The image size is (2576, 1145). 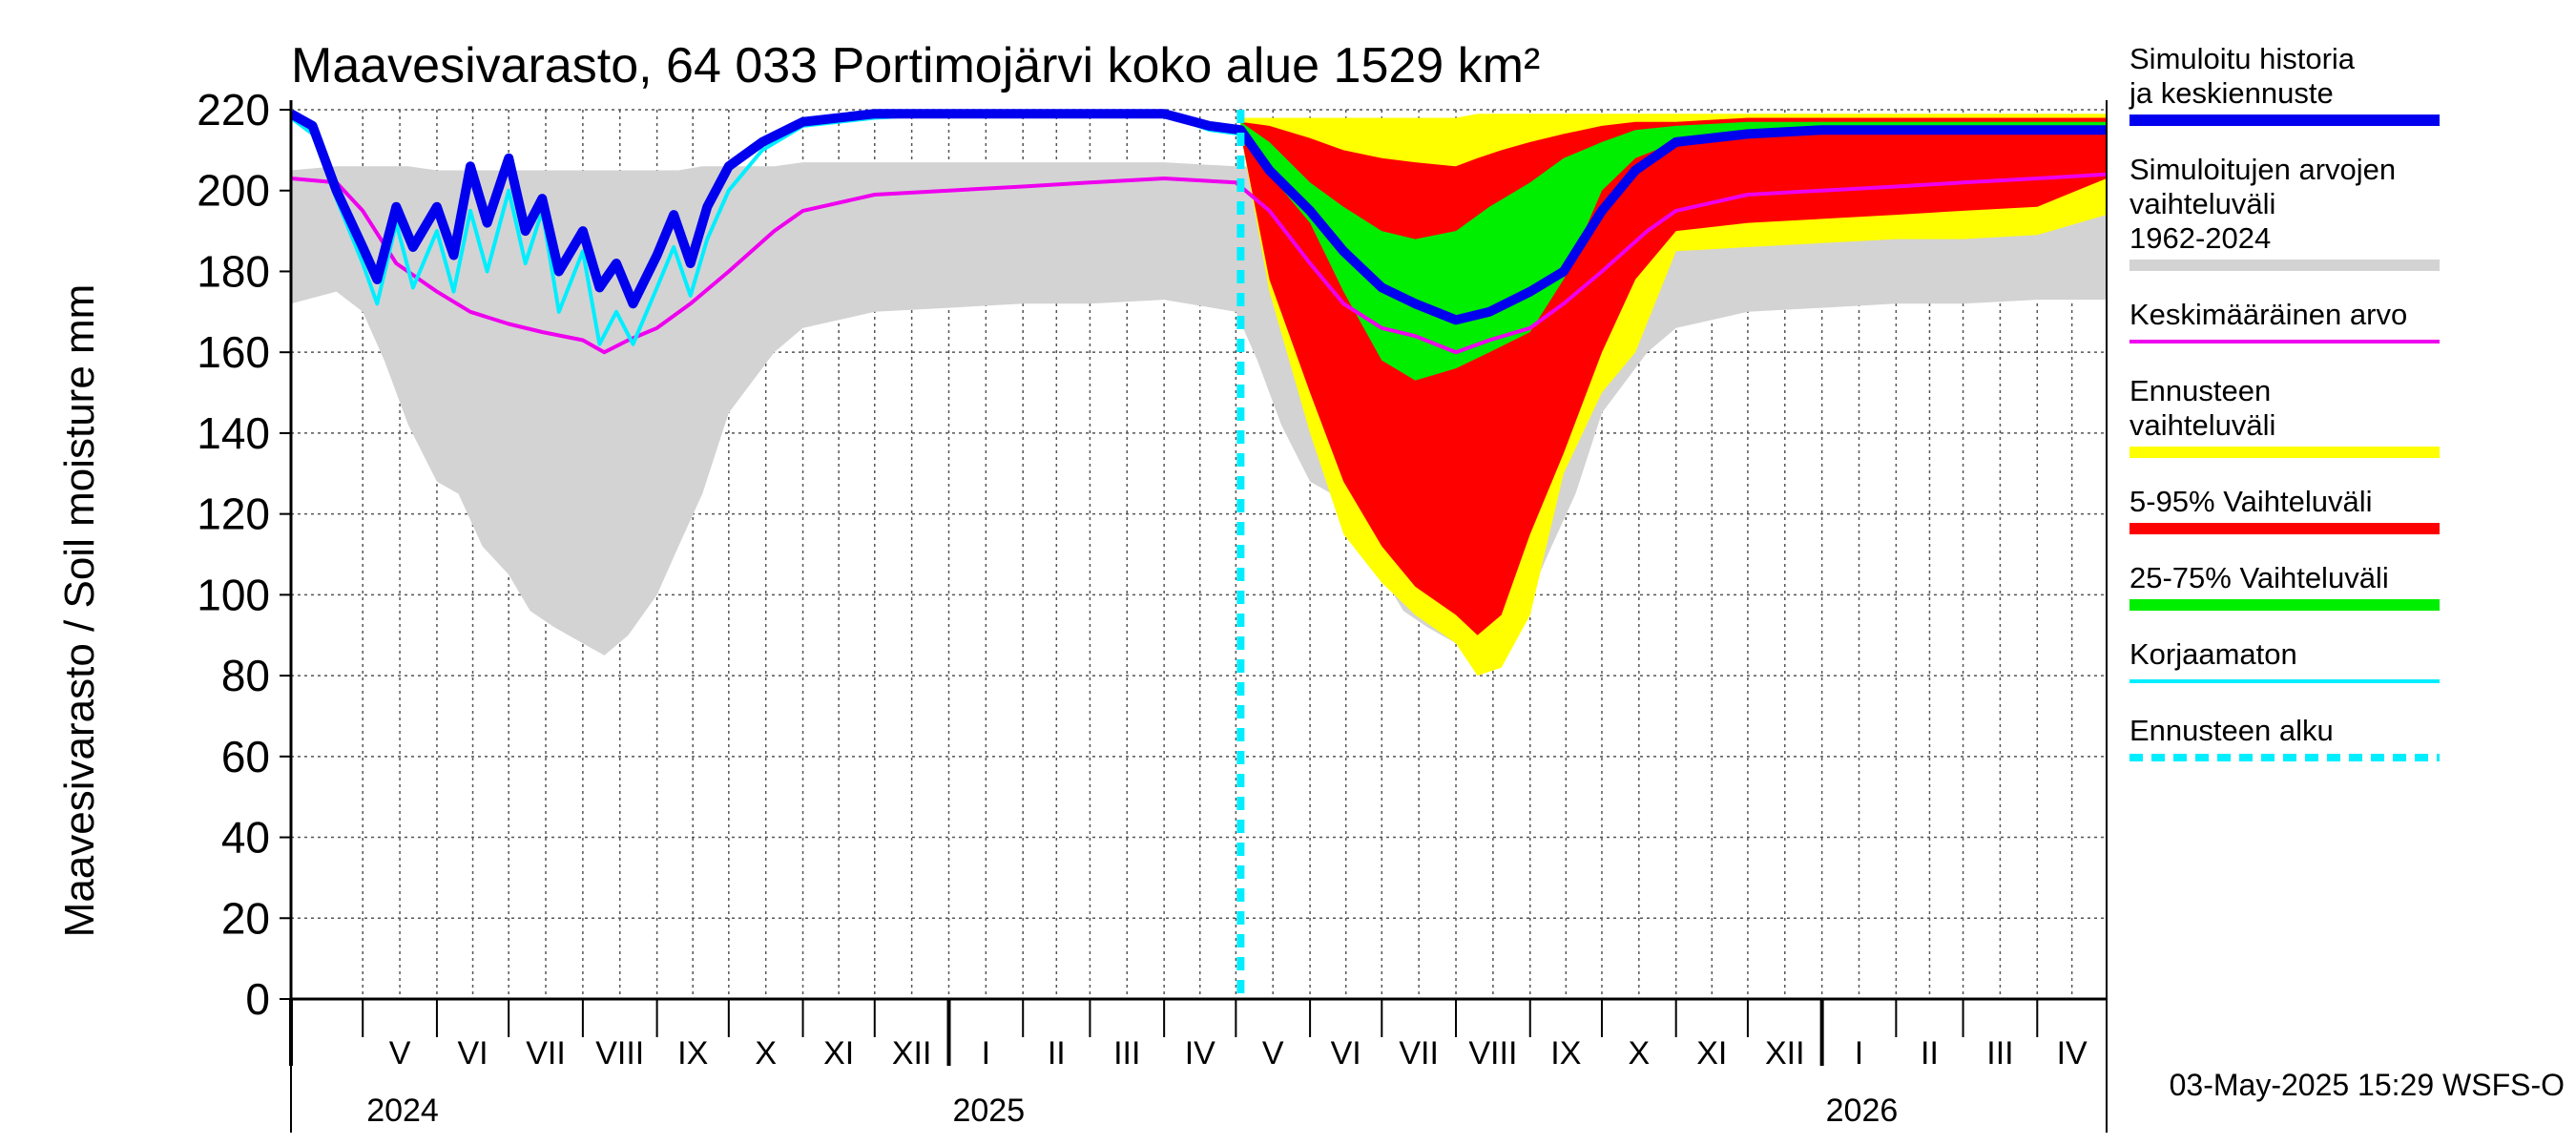 I want to click on legend-label: Korjaamaton, so click(x=2213, y=654).